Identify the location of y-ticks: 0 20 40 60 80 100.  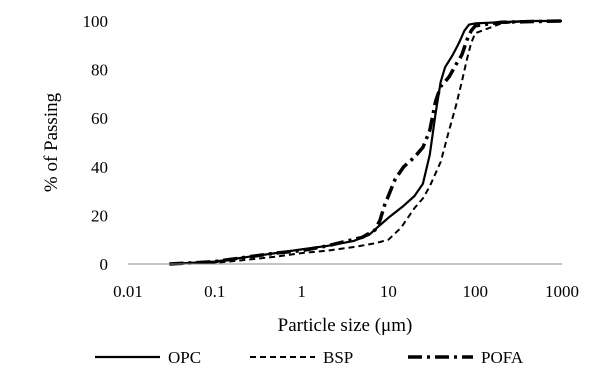
(96, 143).